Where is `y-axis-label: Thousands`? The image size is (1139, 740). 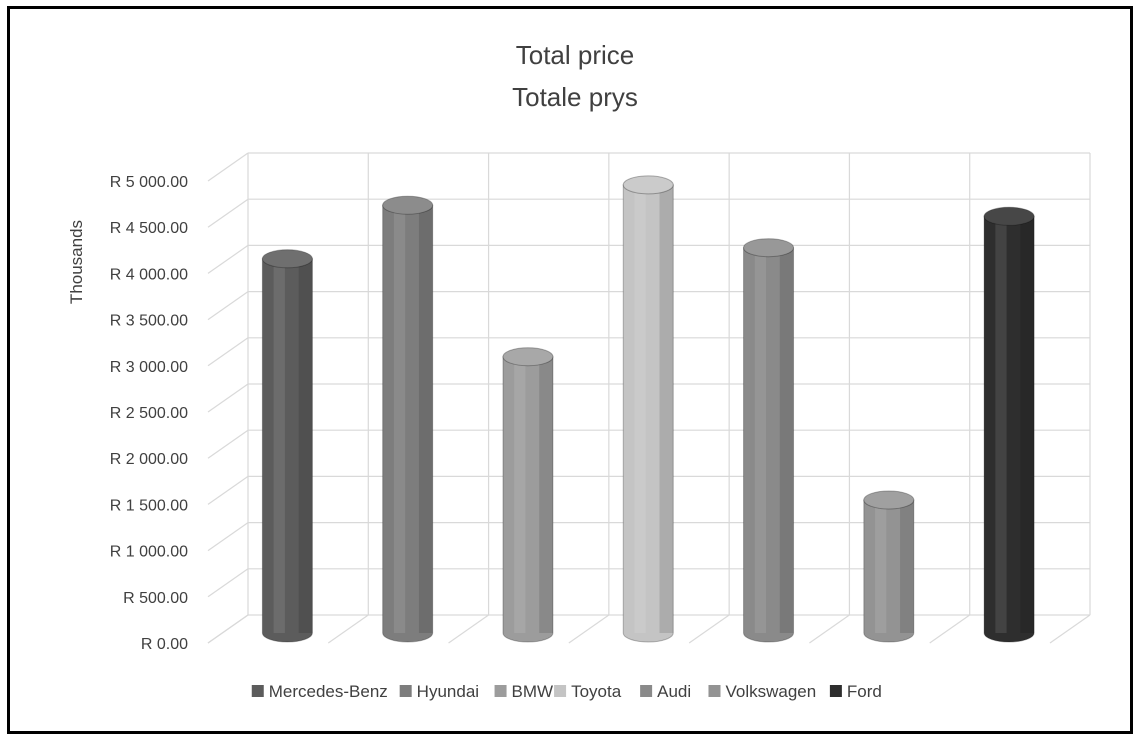 y-axis-label: Thousands is located at coordinates (76, 262).